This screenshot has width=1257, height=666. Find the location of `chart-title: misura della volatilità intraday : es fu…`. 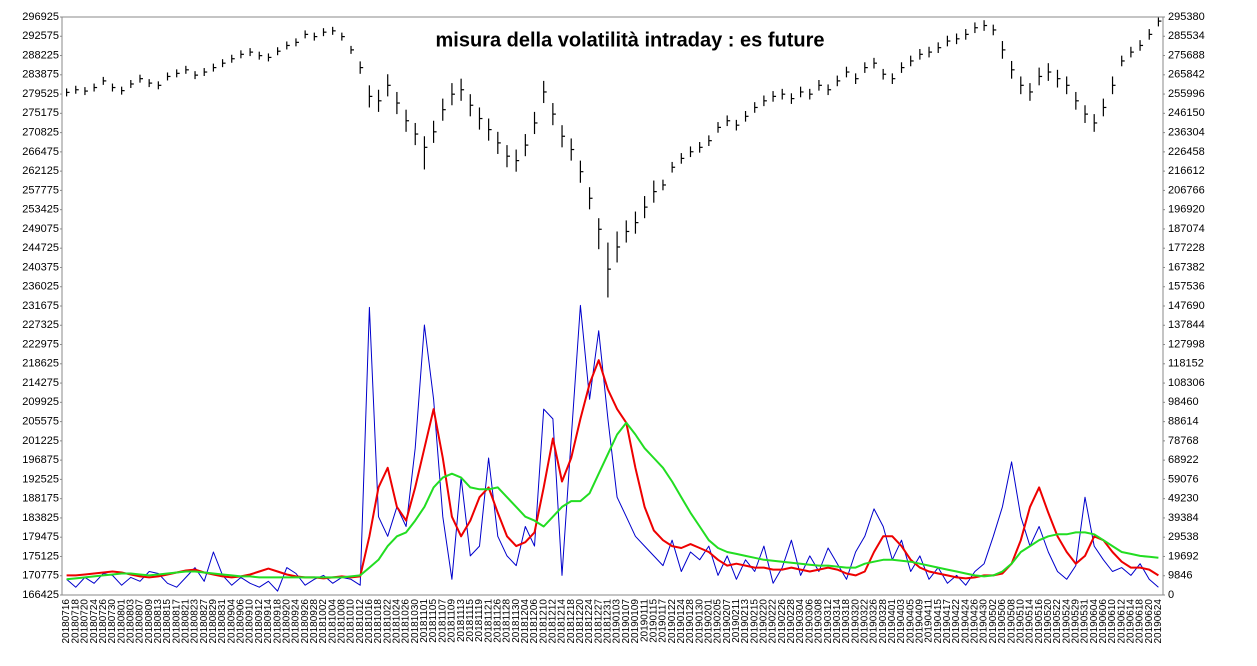

chart-title: misura della volatilità intraday : es fu… is located at coordinates (629, 40).